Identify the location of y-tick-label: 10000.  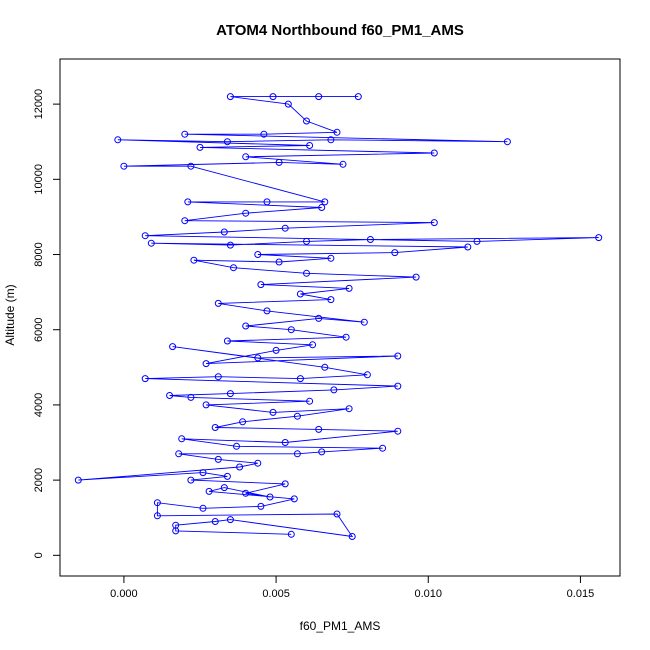
(39, 179).